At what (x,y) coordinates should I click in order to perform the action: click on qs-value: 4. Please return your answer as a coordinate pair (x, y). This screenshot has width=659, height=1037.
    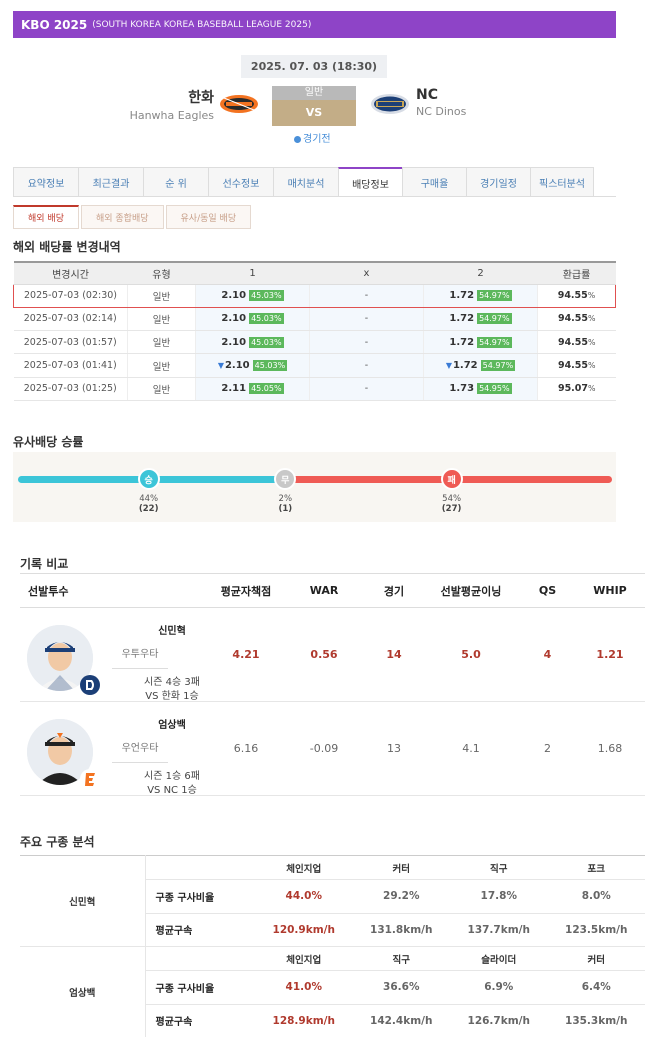
    Looking at the image, I should click on (547, 654).